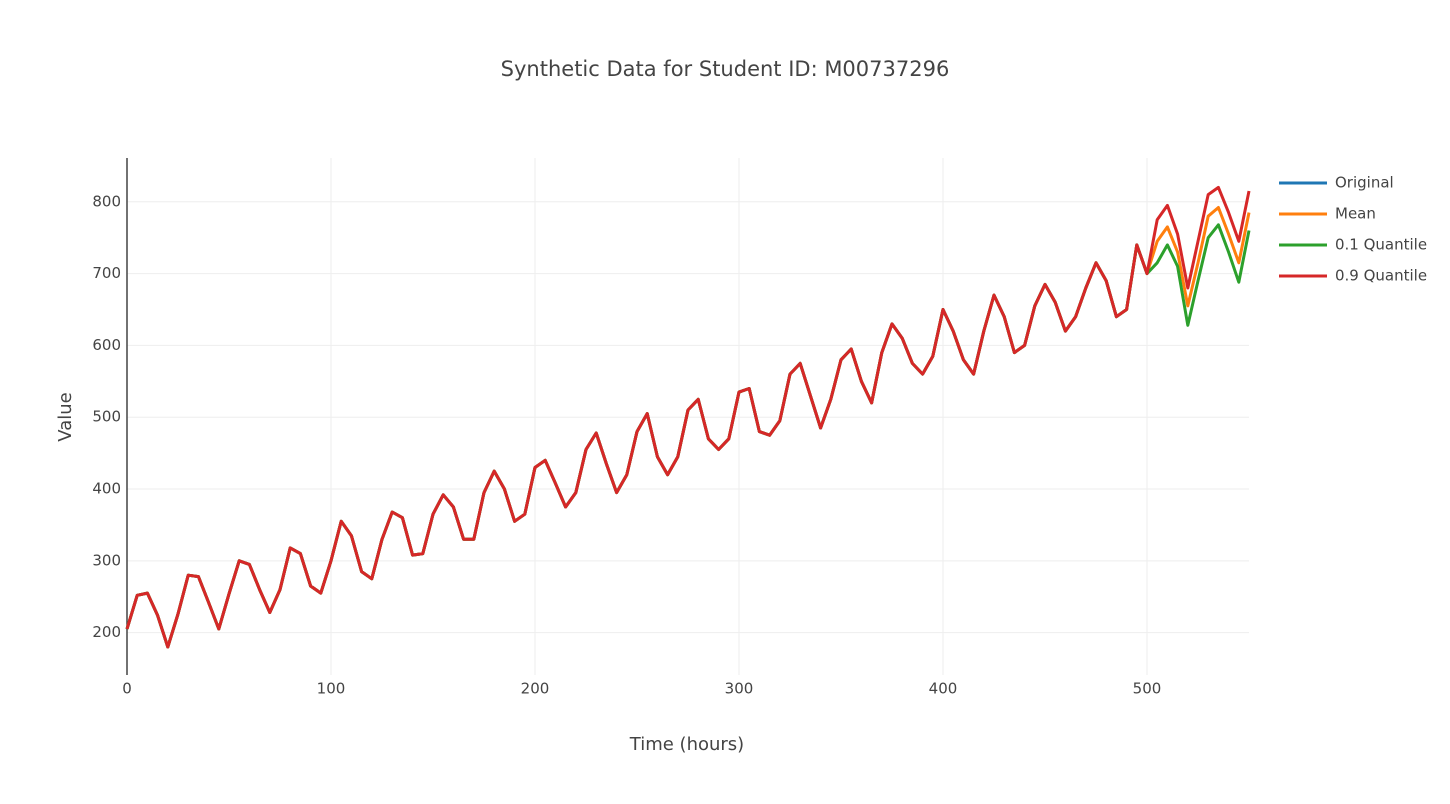 The height and width of the screenshot is (804, 1450). Describe the element at coordinates (106, 632) in the screenshot. I see `y-tick-label: 200` at that location.